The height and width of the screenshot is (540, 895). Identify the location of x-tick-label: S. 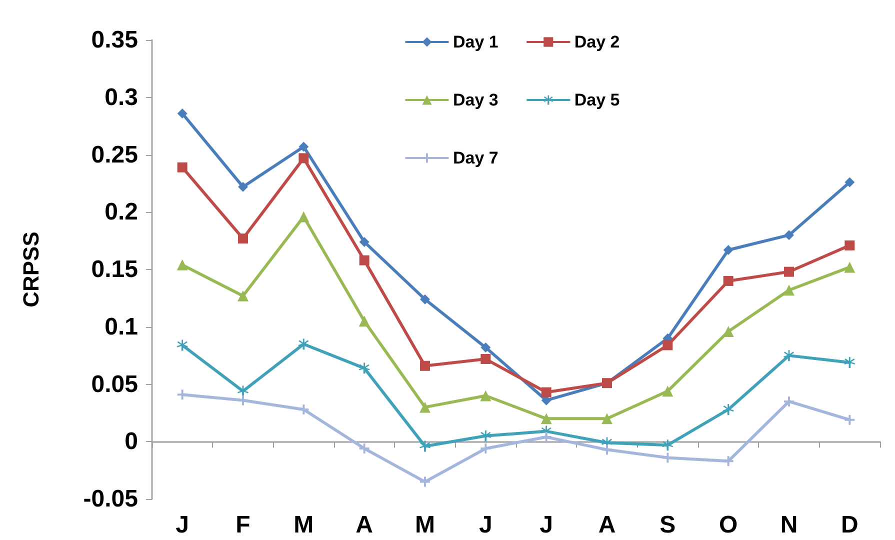
(668, 525).